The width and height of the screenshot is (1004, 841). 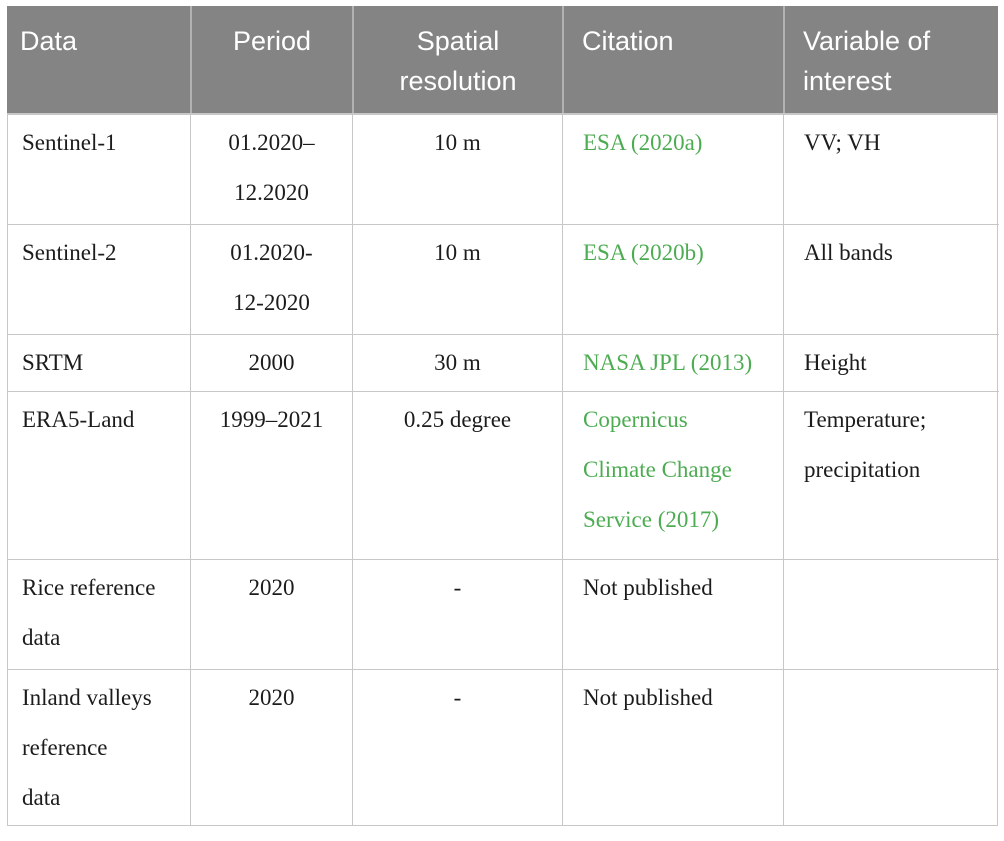 What do you see at coordinates (672, 59) in the screenshot?
I see `header-citation: Citation` at bounding box center [672, 59].